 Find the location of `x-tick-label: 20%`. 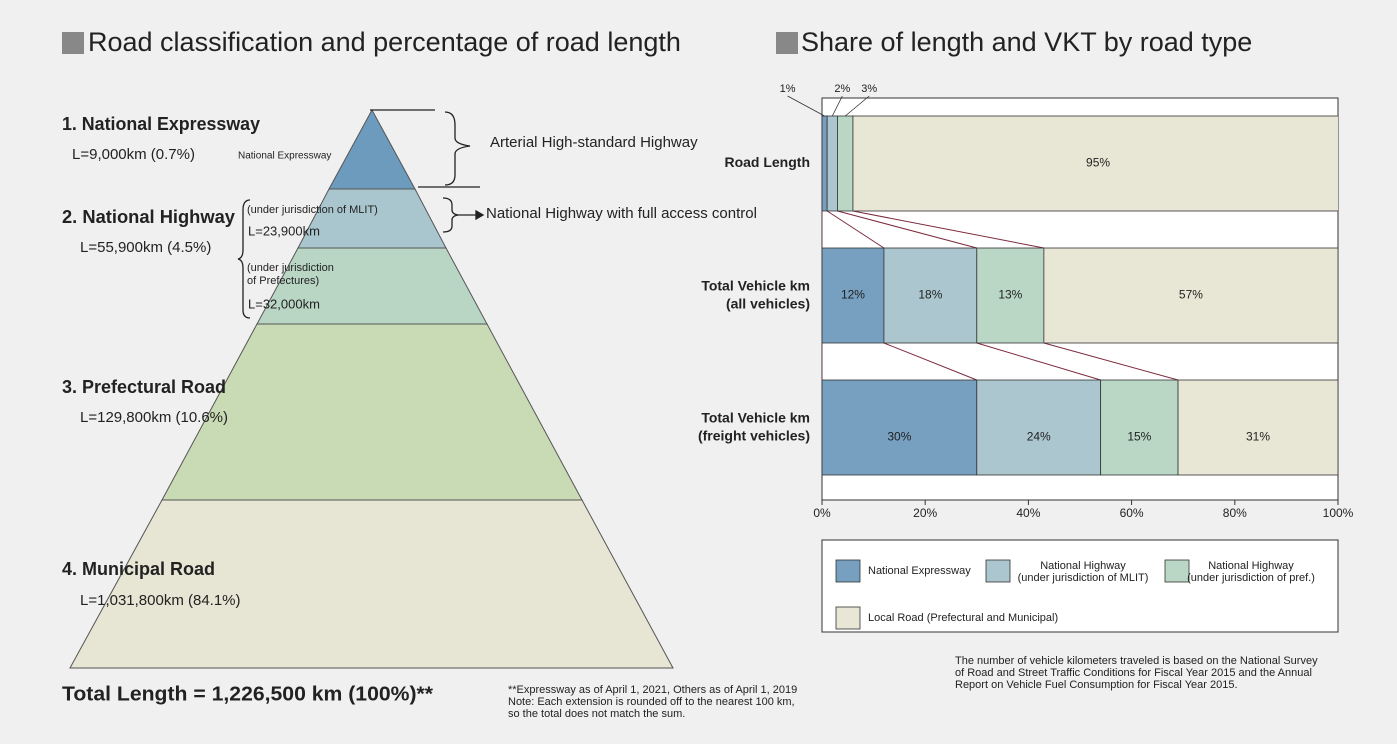

x-tick-label: 20% is located at coordinates (925, 513).